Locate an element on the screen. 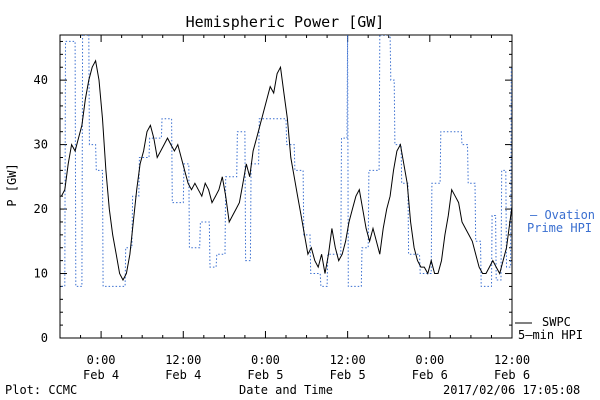 The image size is (600, 400). y-tick-label: 10 is located at coordinates (41, 274).